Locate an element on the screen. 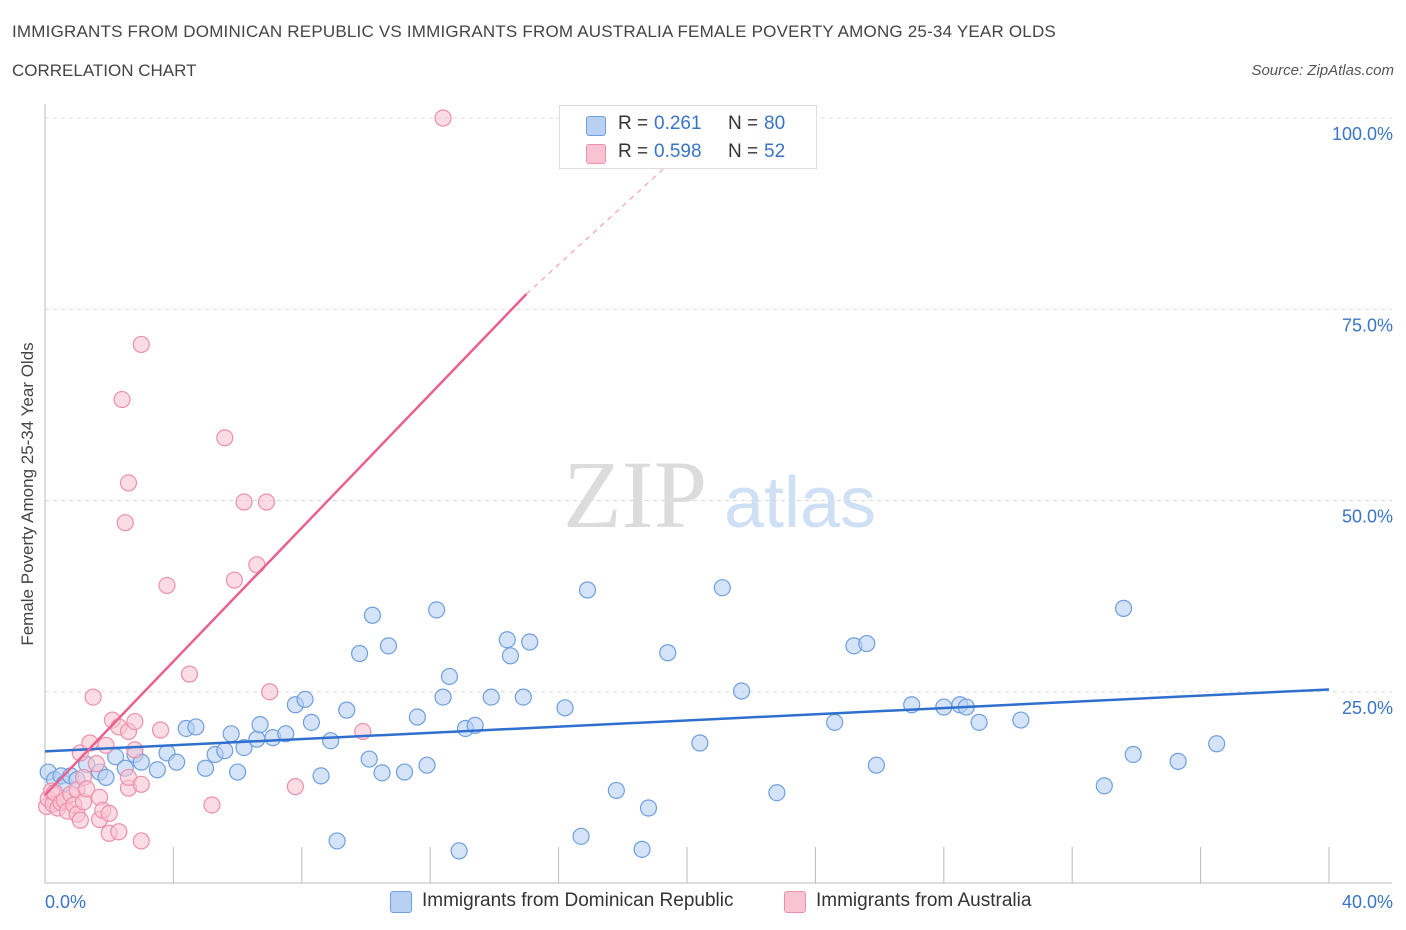 This screenshot has height=930, width=1406. legend-label-australia: Immigrants from Australia is located at coordinates (924, 900).